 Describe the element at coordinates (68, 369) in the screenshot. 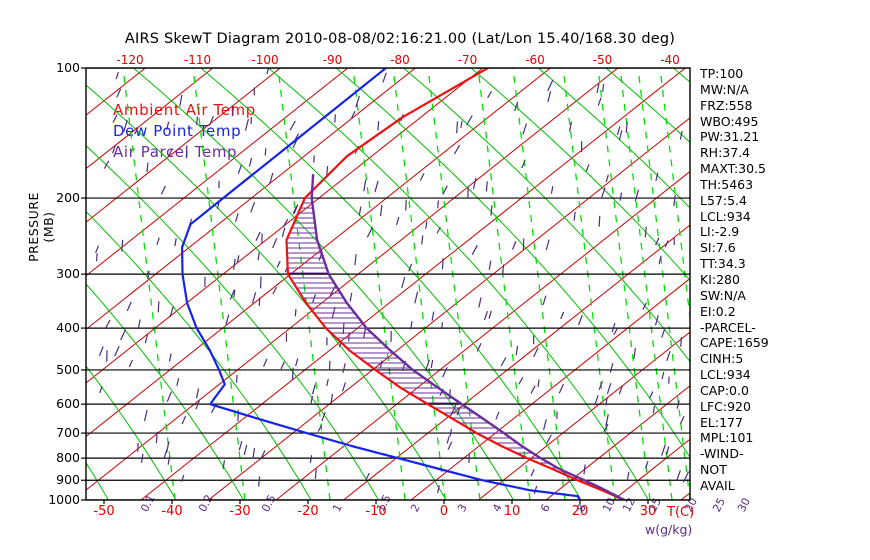

I see `pressure-tick-500: 500` at that location.